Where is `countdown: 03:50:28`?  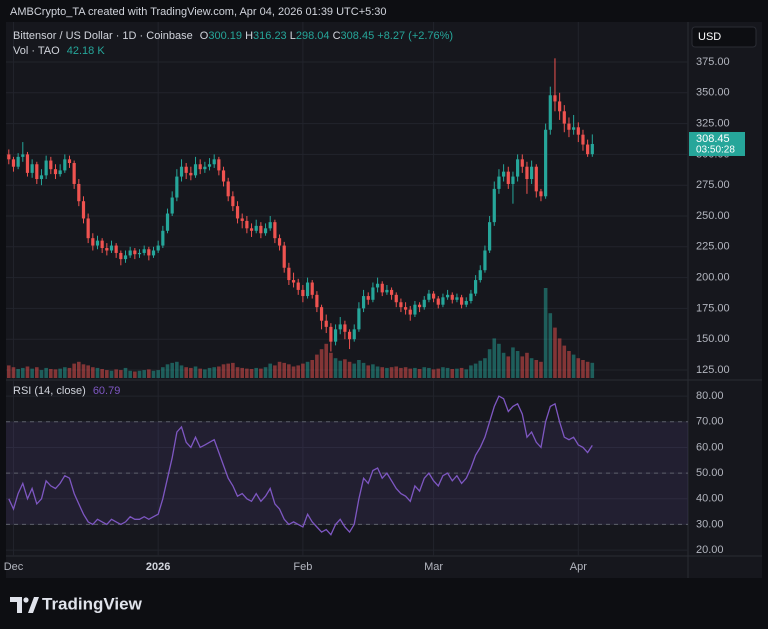
countdown: 03:50:28 is located at coordinates (715, 150).